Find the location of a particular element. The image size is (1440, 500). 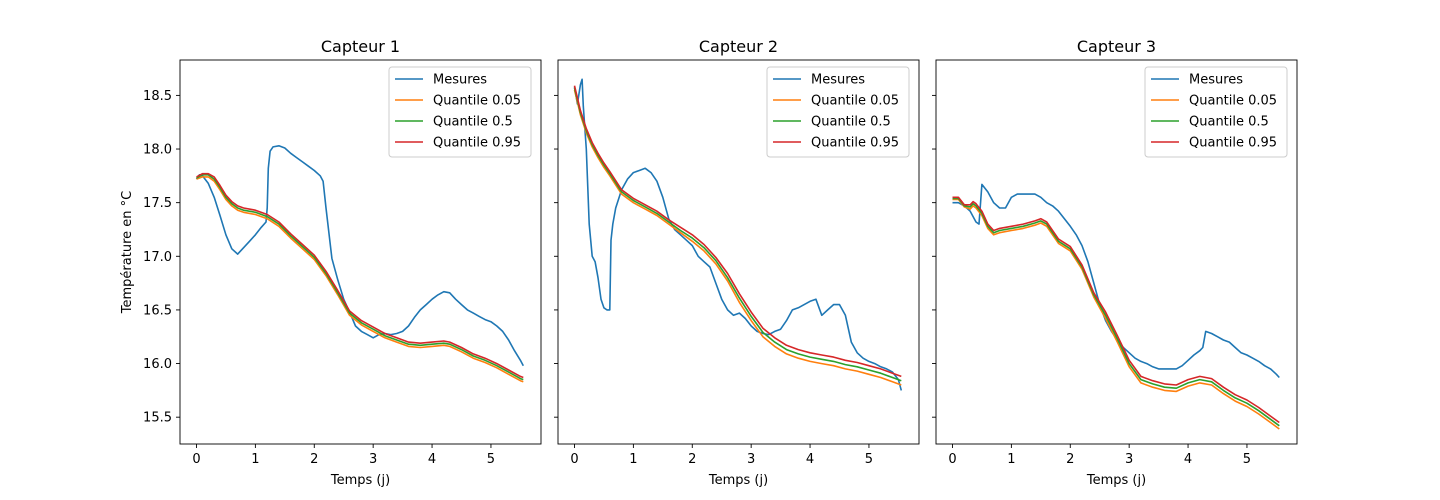

subplot-title: Capteur 1 is located at coordinates (360, 46).